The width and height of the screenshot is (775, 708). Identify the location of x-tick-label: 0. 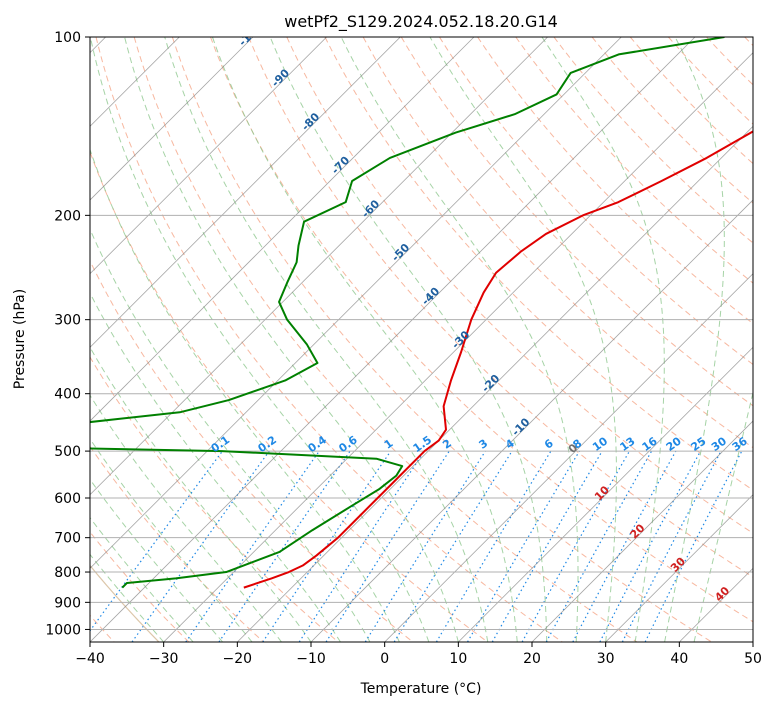
(384, 659).